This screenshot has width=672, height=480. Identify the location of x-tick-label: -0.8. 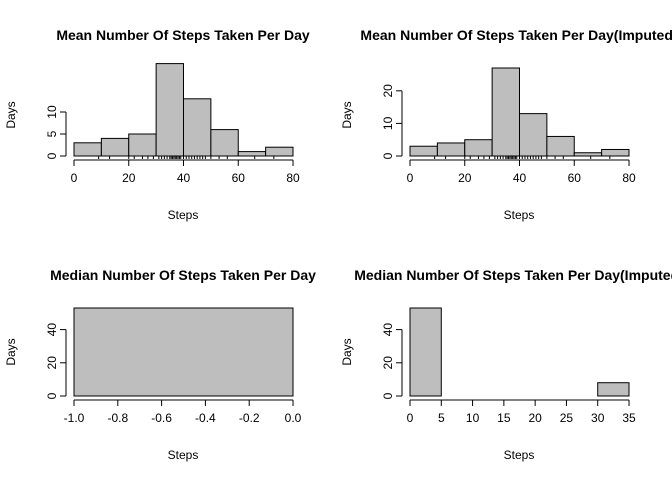
(117, 418).